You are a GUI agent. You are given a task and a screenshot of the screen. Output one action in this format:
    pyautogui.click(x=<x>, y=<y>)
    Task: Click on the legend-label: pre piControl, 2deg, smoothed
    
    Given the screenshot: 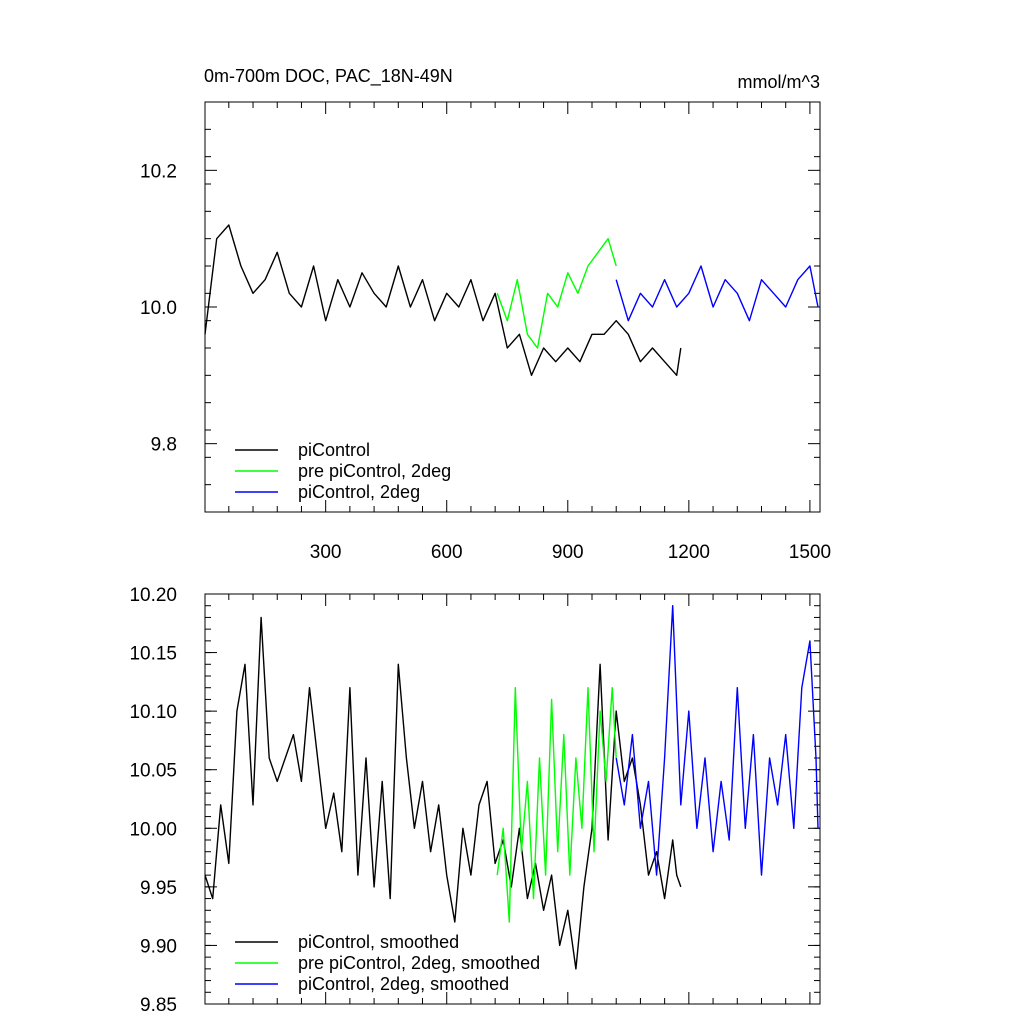 What is the action you would take?
    pyautogui.click(x=419, y=963)
    